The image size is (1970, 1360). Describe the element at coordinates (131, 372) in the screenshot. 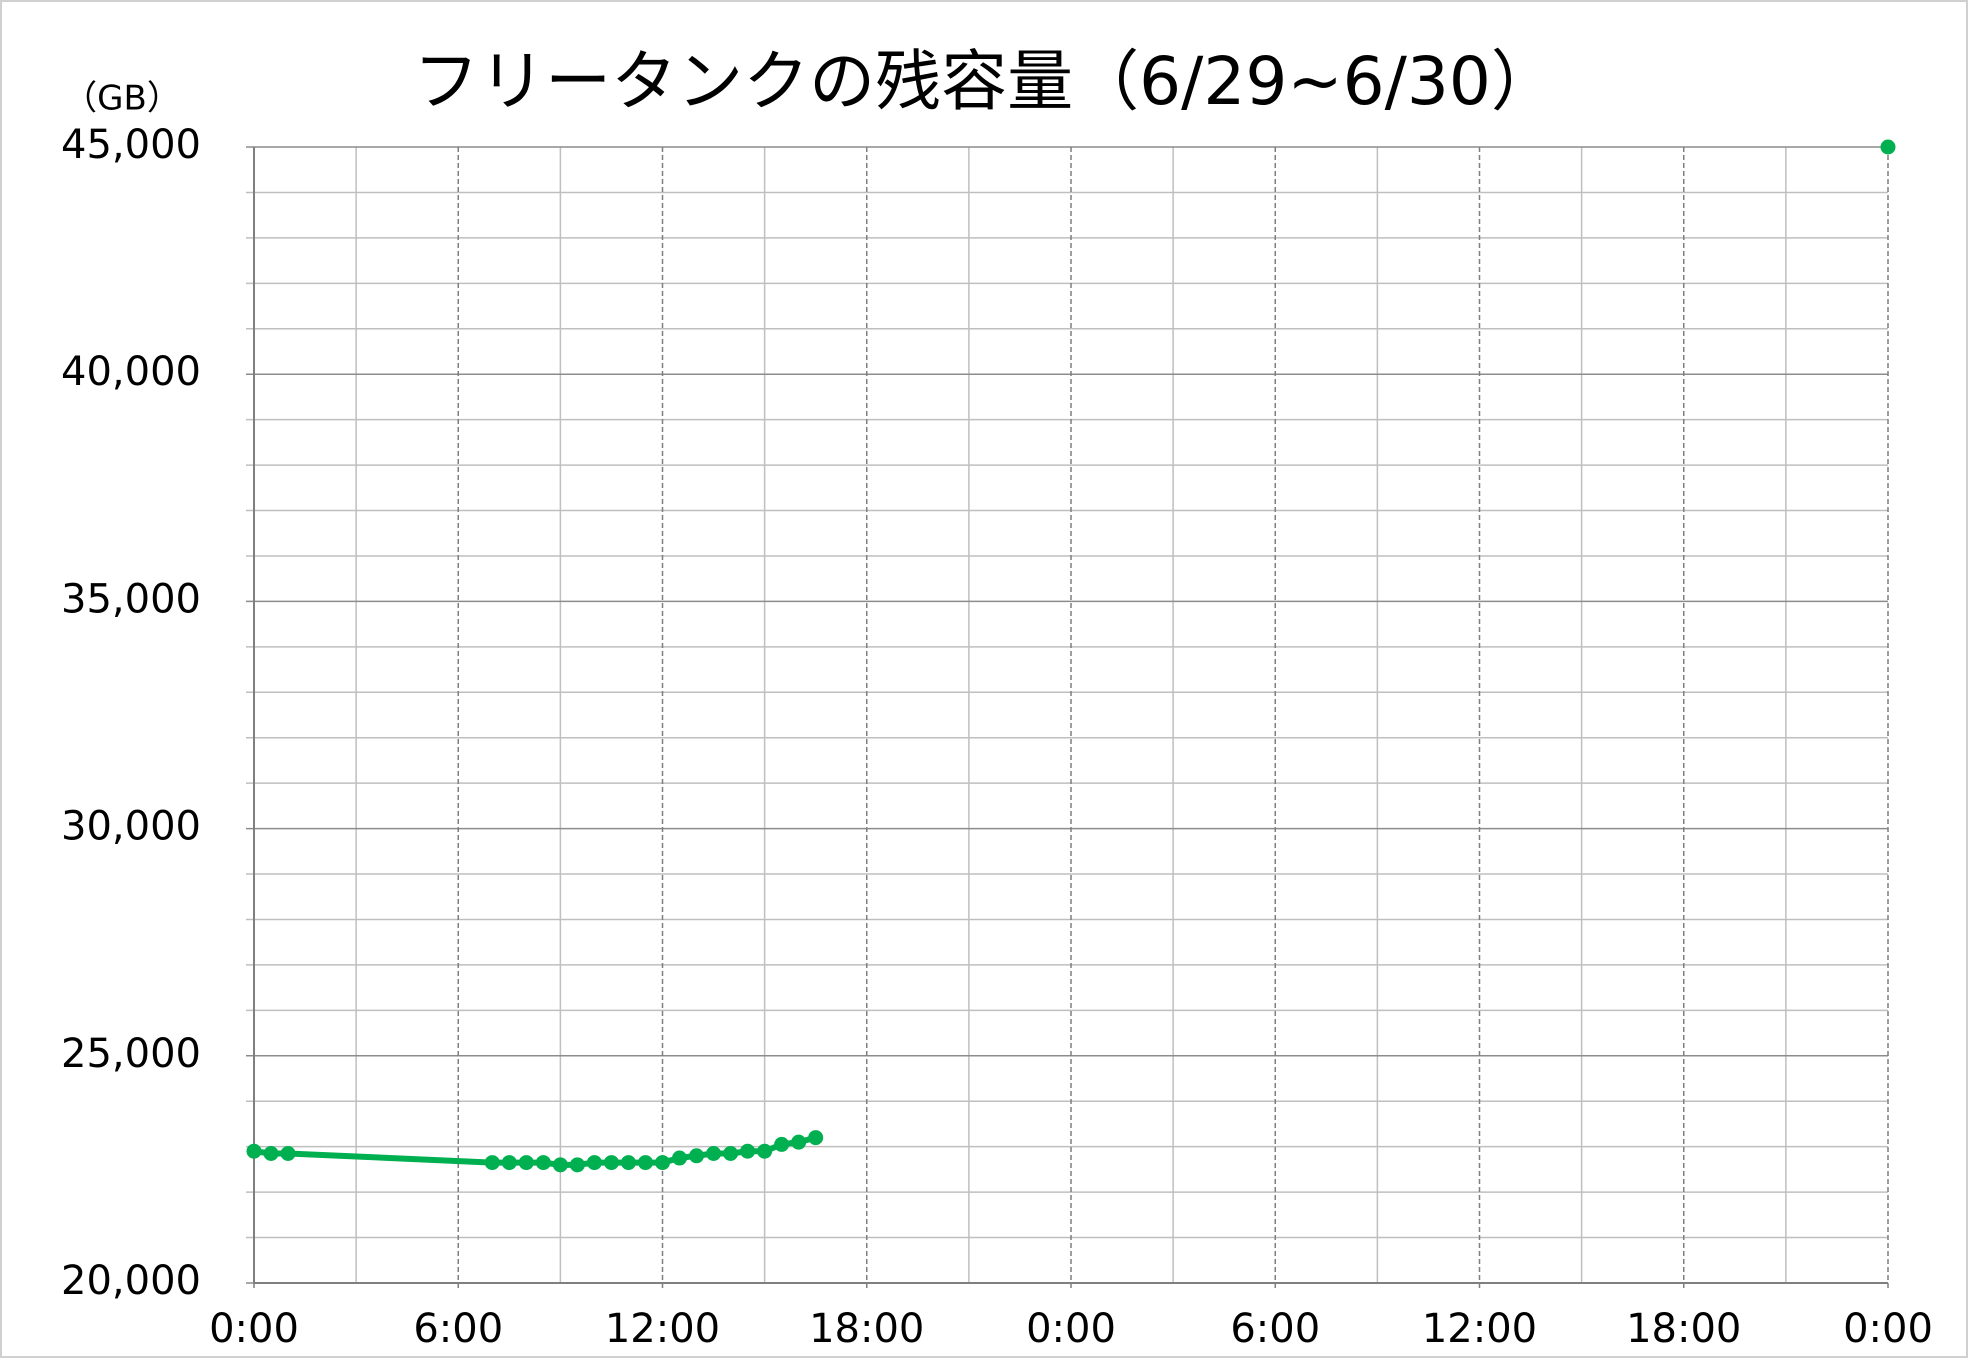

I see `y-tick-label: 40,000` at that location.